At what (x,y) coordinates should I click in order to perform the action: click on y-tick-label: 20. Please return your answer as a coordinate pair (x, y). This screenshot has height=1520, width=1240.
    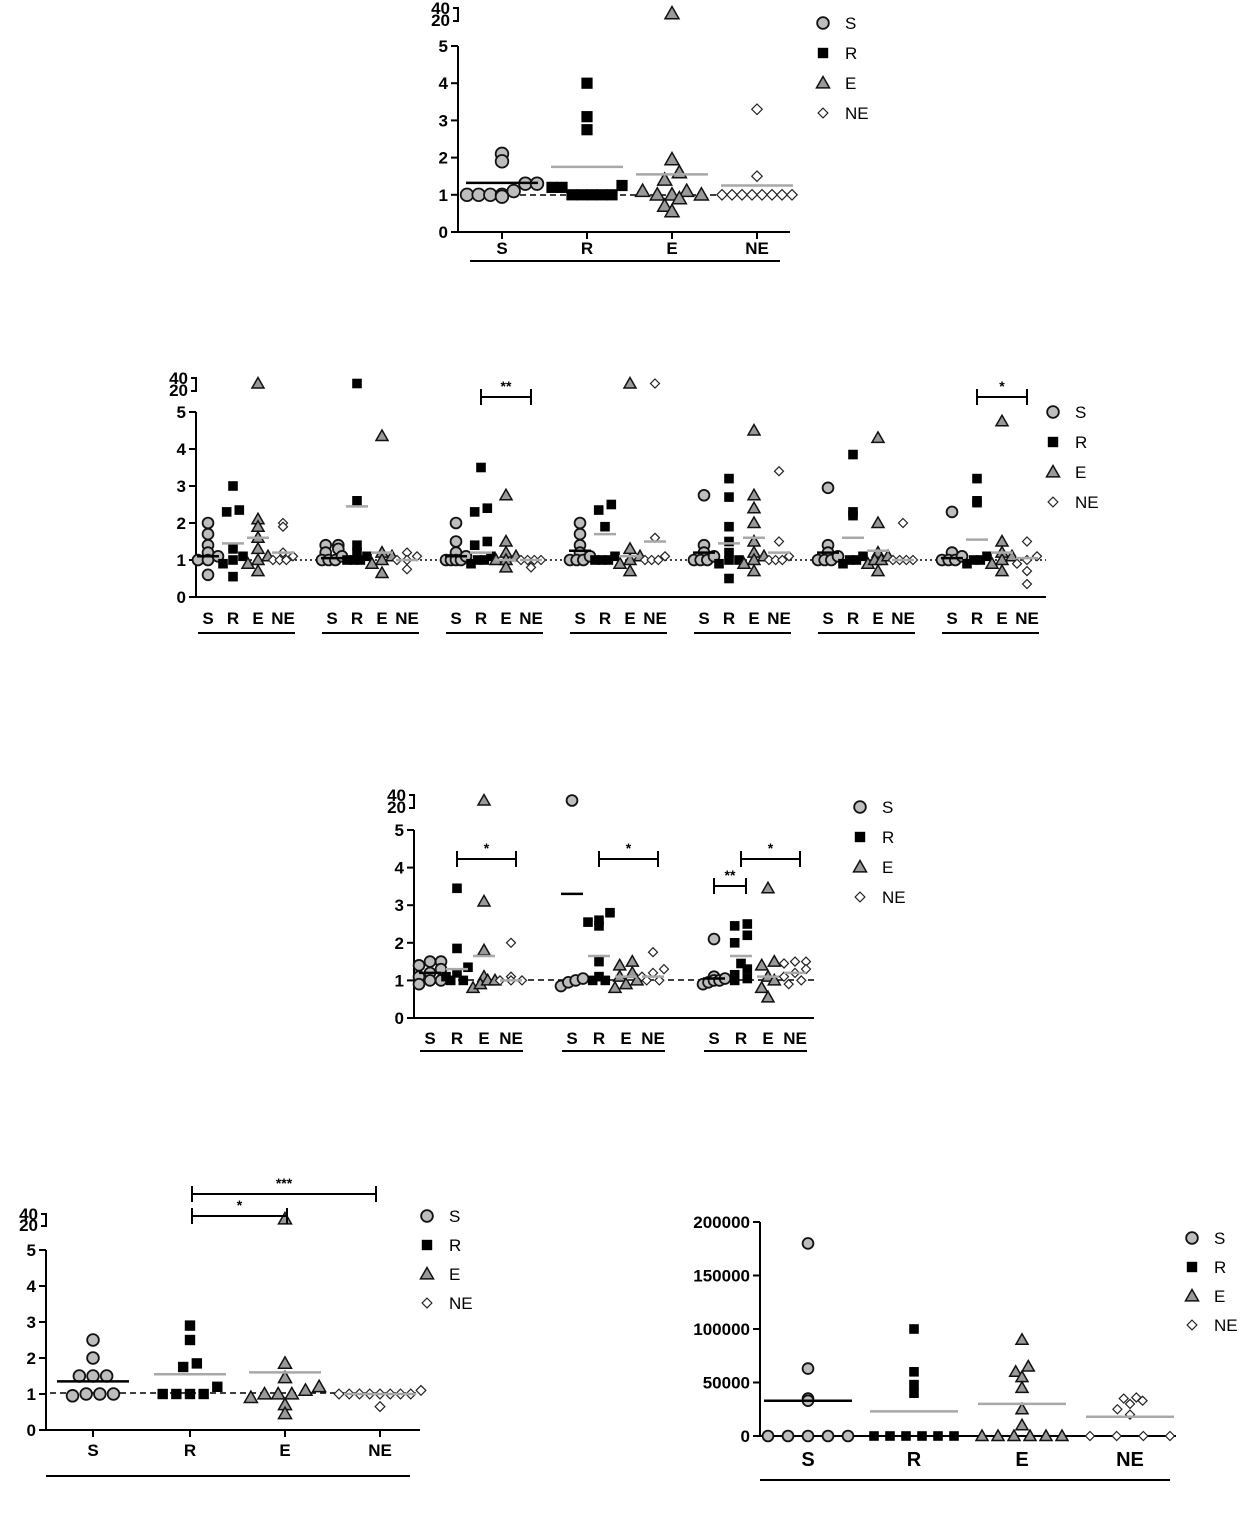
    Looking at the image, I should click on (28, 1225).